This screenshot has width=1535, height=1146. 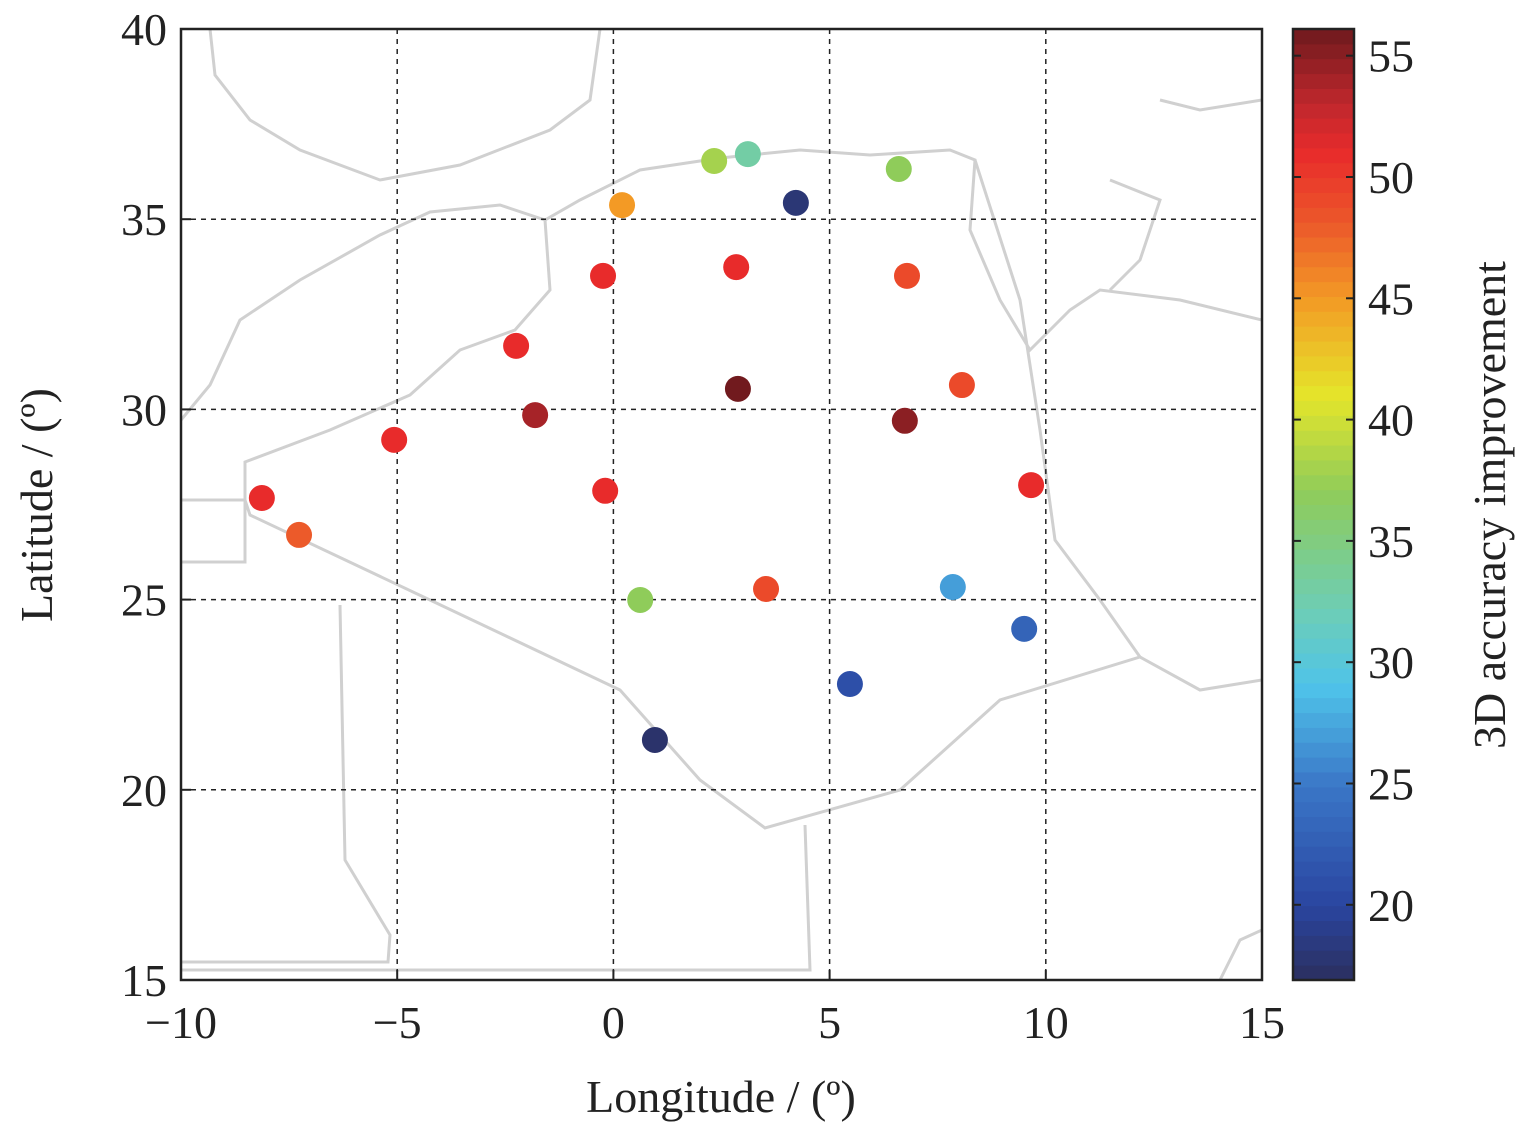 What do you see at coordinates (397, 1022) in the screenshot?
I see `x-tick-label: −5` at bounding box center [397, 1022].